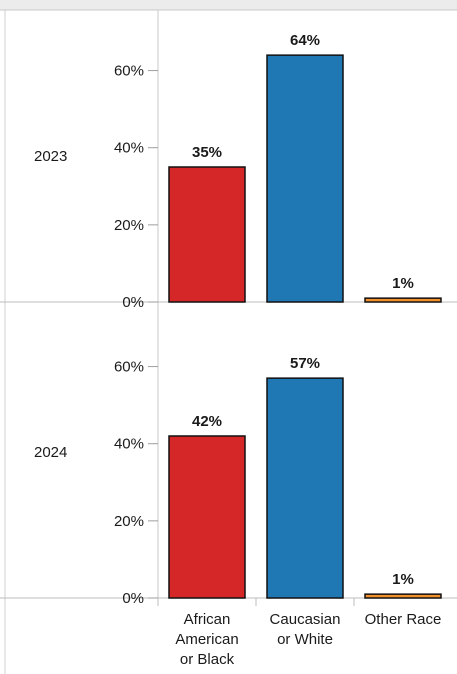 The width and height of the screenshot is (457, 674). I want to click on x-category-label-line: African, so click(207, 619).